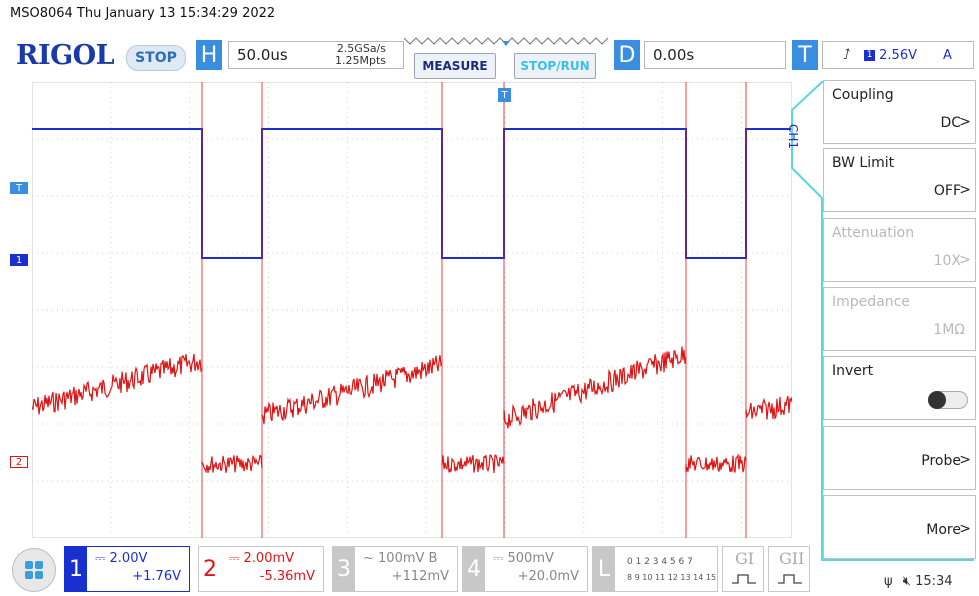 This screenshot has width=979, height=596. I want to click on timebase-value: 50.0us, so click(262, 55).